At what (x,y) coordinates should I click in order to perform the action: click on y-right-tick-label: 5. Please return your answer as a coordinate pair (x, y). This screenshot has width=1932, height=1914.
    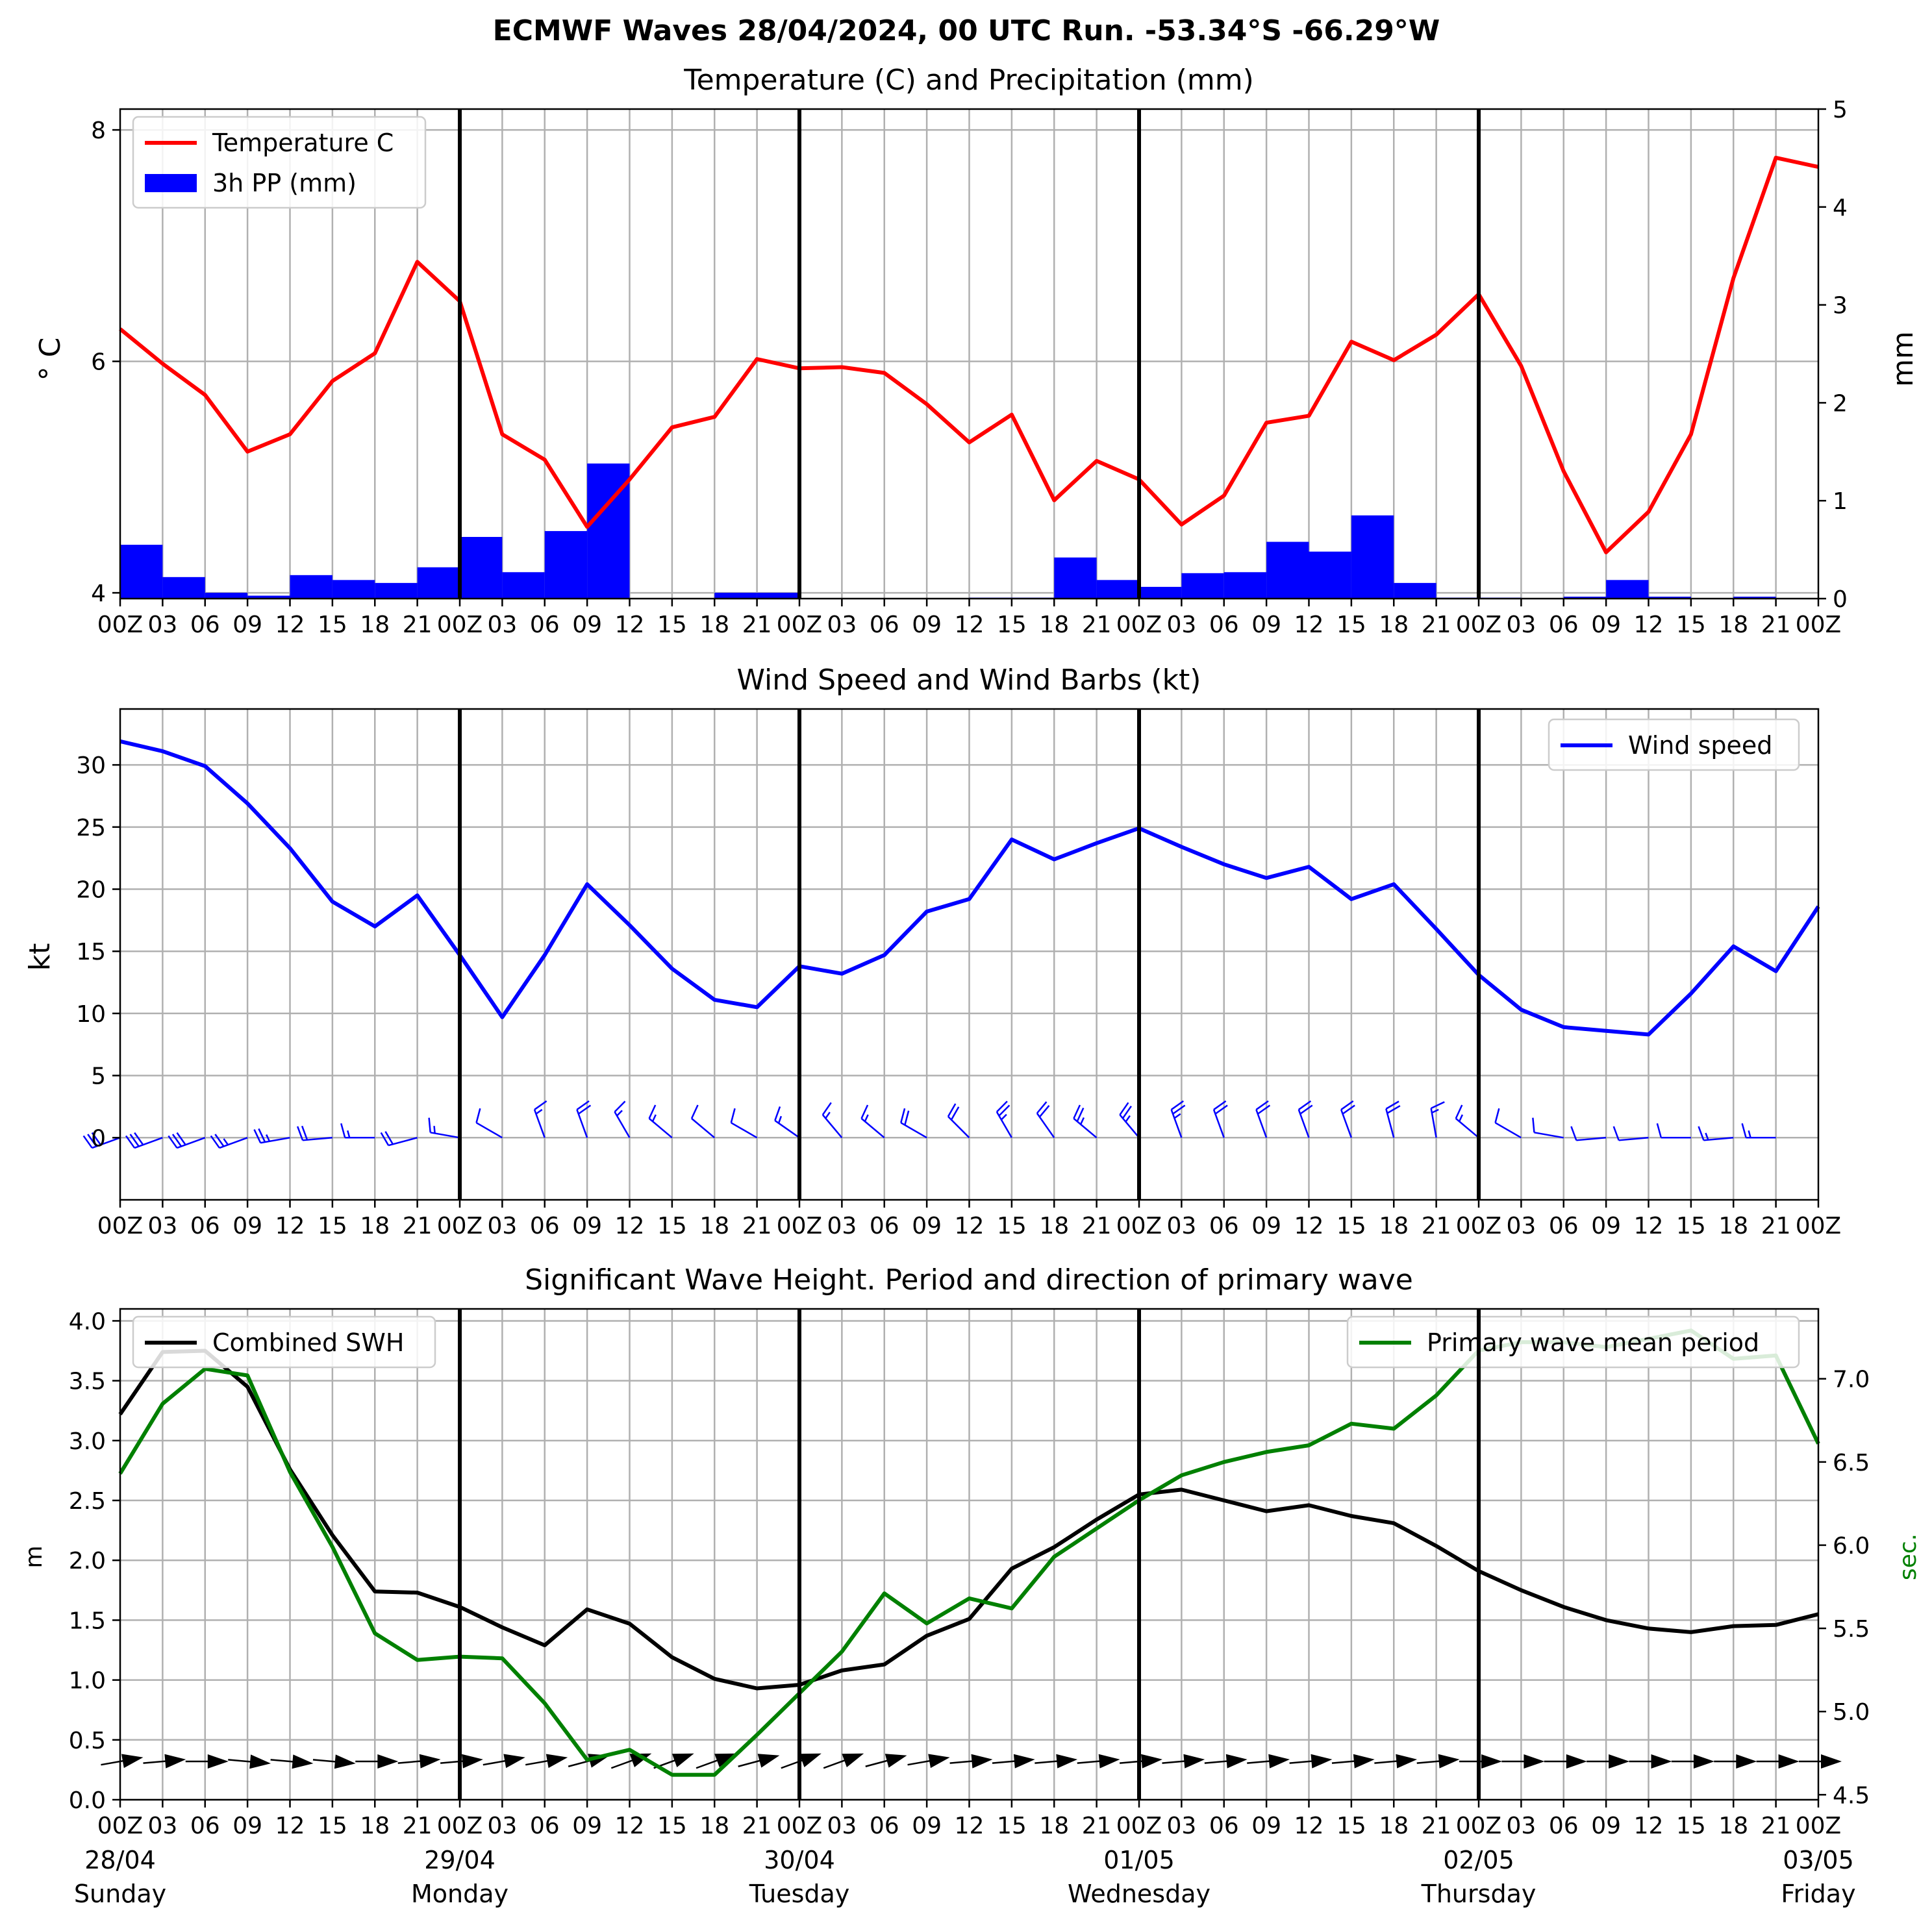
    Looking at the image, I should click on (1840, 110).